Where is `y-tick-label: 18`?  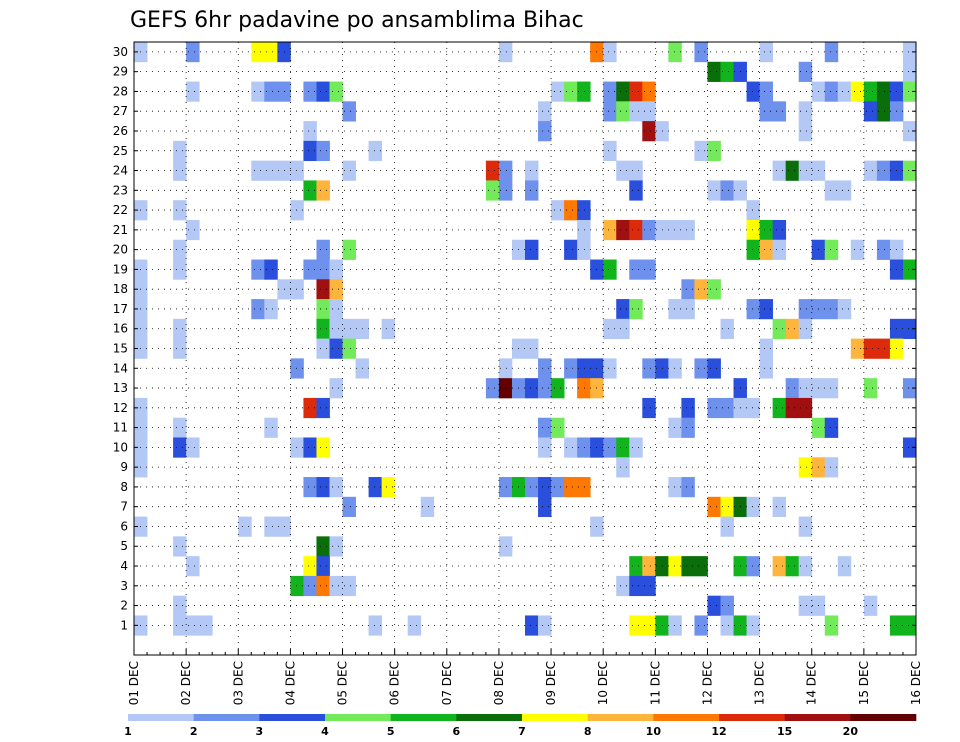
y-tick-label: 18 is located at coordinates (120, 289).